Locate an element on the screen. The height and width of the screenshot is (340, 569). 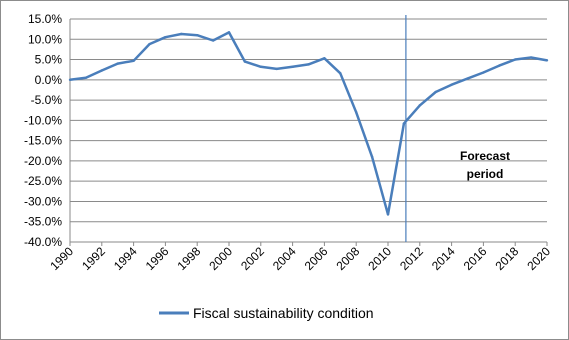
forecast-label-line2: period is located at coordinates (485, 174).